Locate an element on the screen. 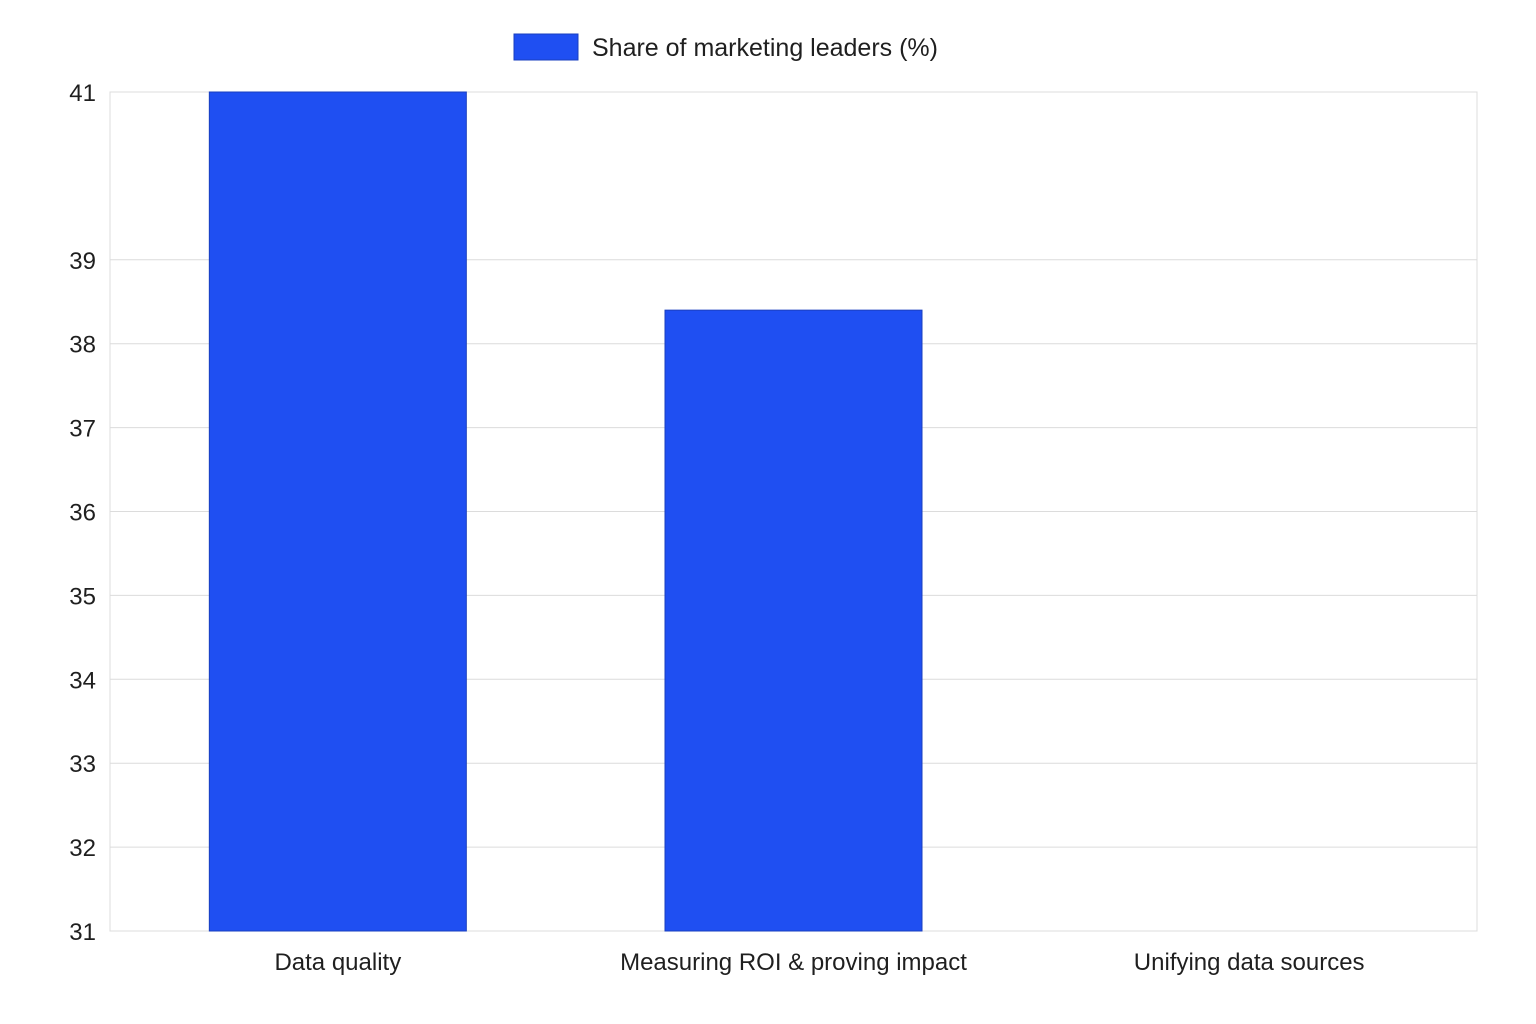 The image size is (1536, 1024). y-tick-label: 31 is located at coordinates (82, 932).